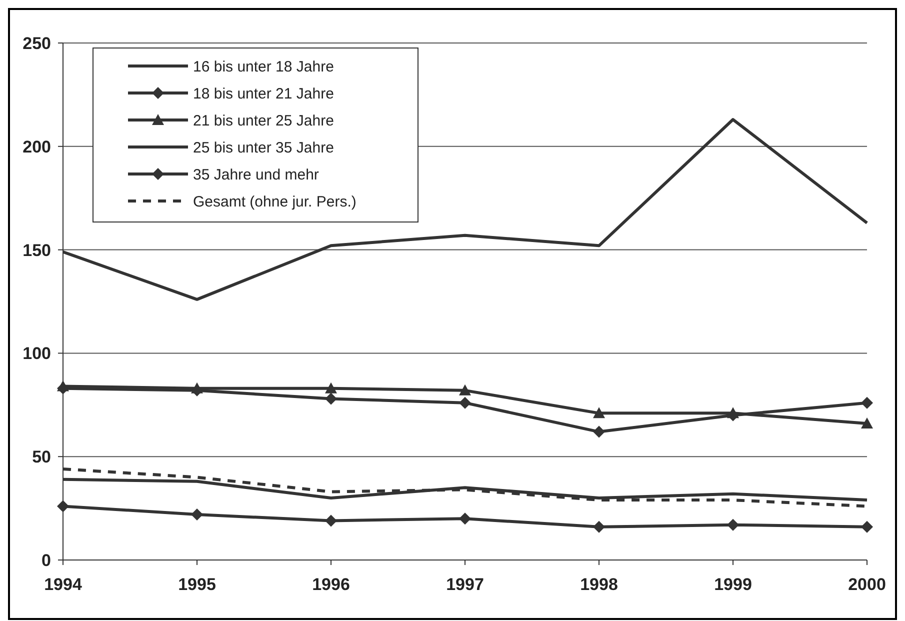 This screenshot has width=905, height=621. Describe the element at coordinates (274, 201) in the screenshot. I see `legend-label: Gesamt (ohne jur. Pers.)` at that location.